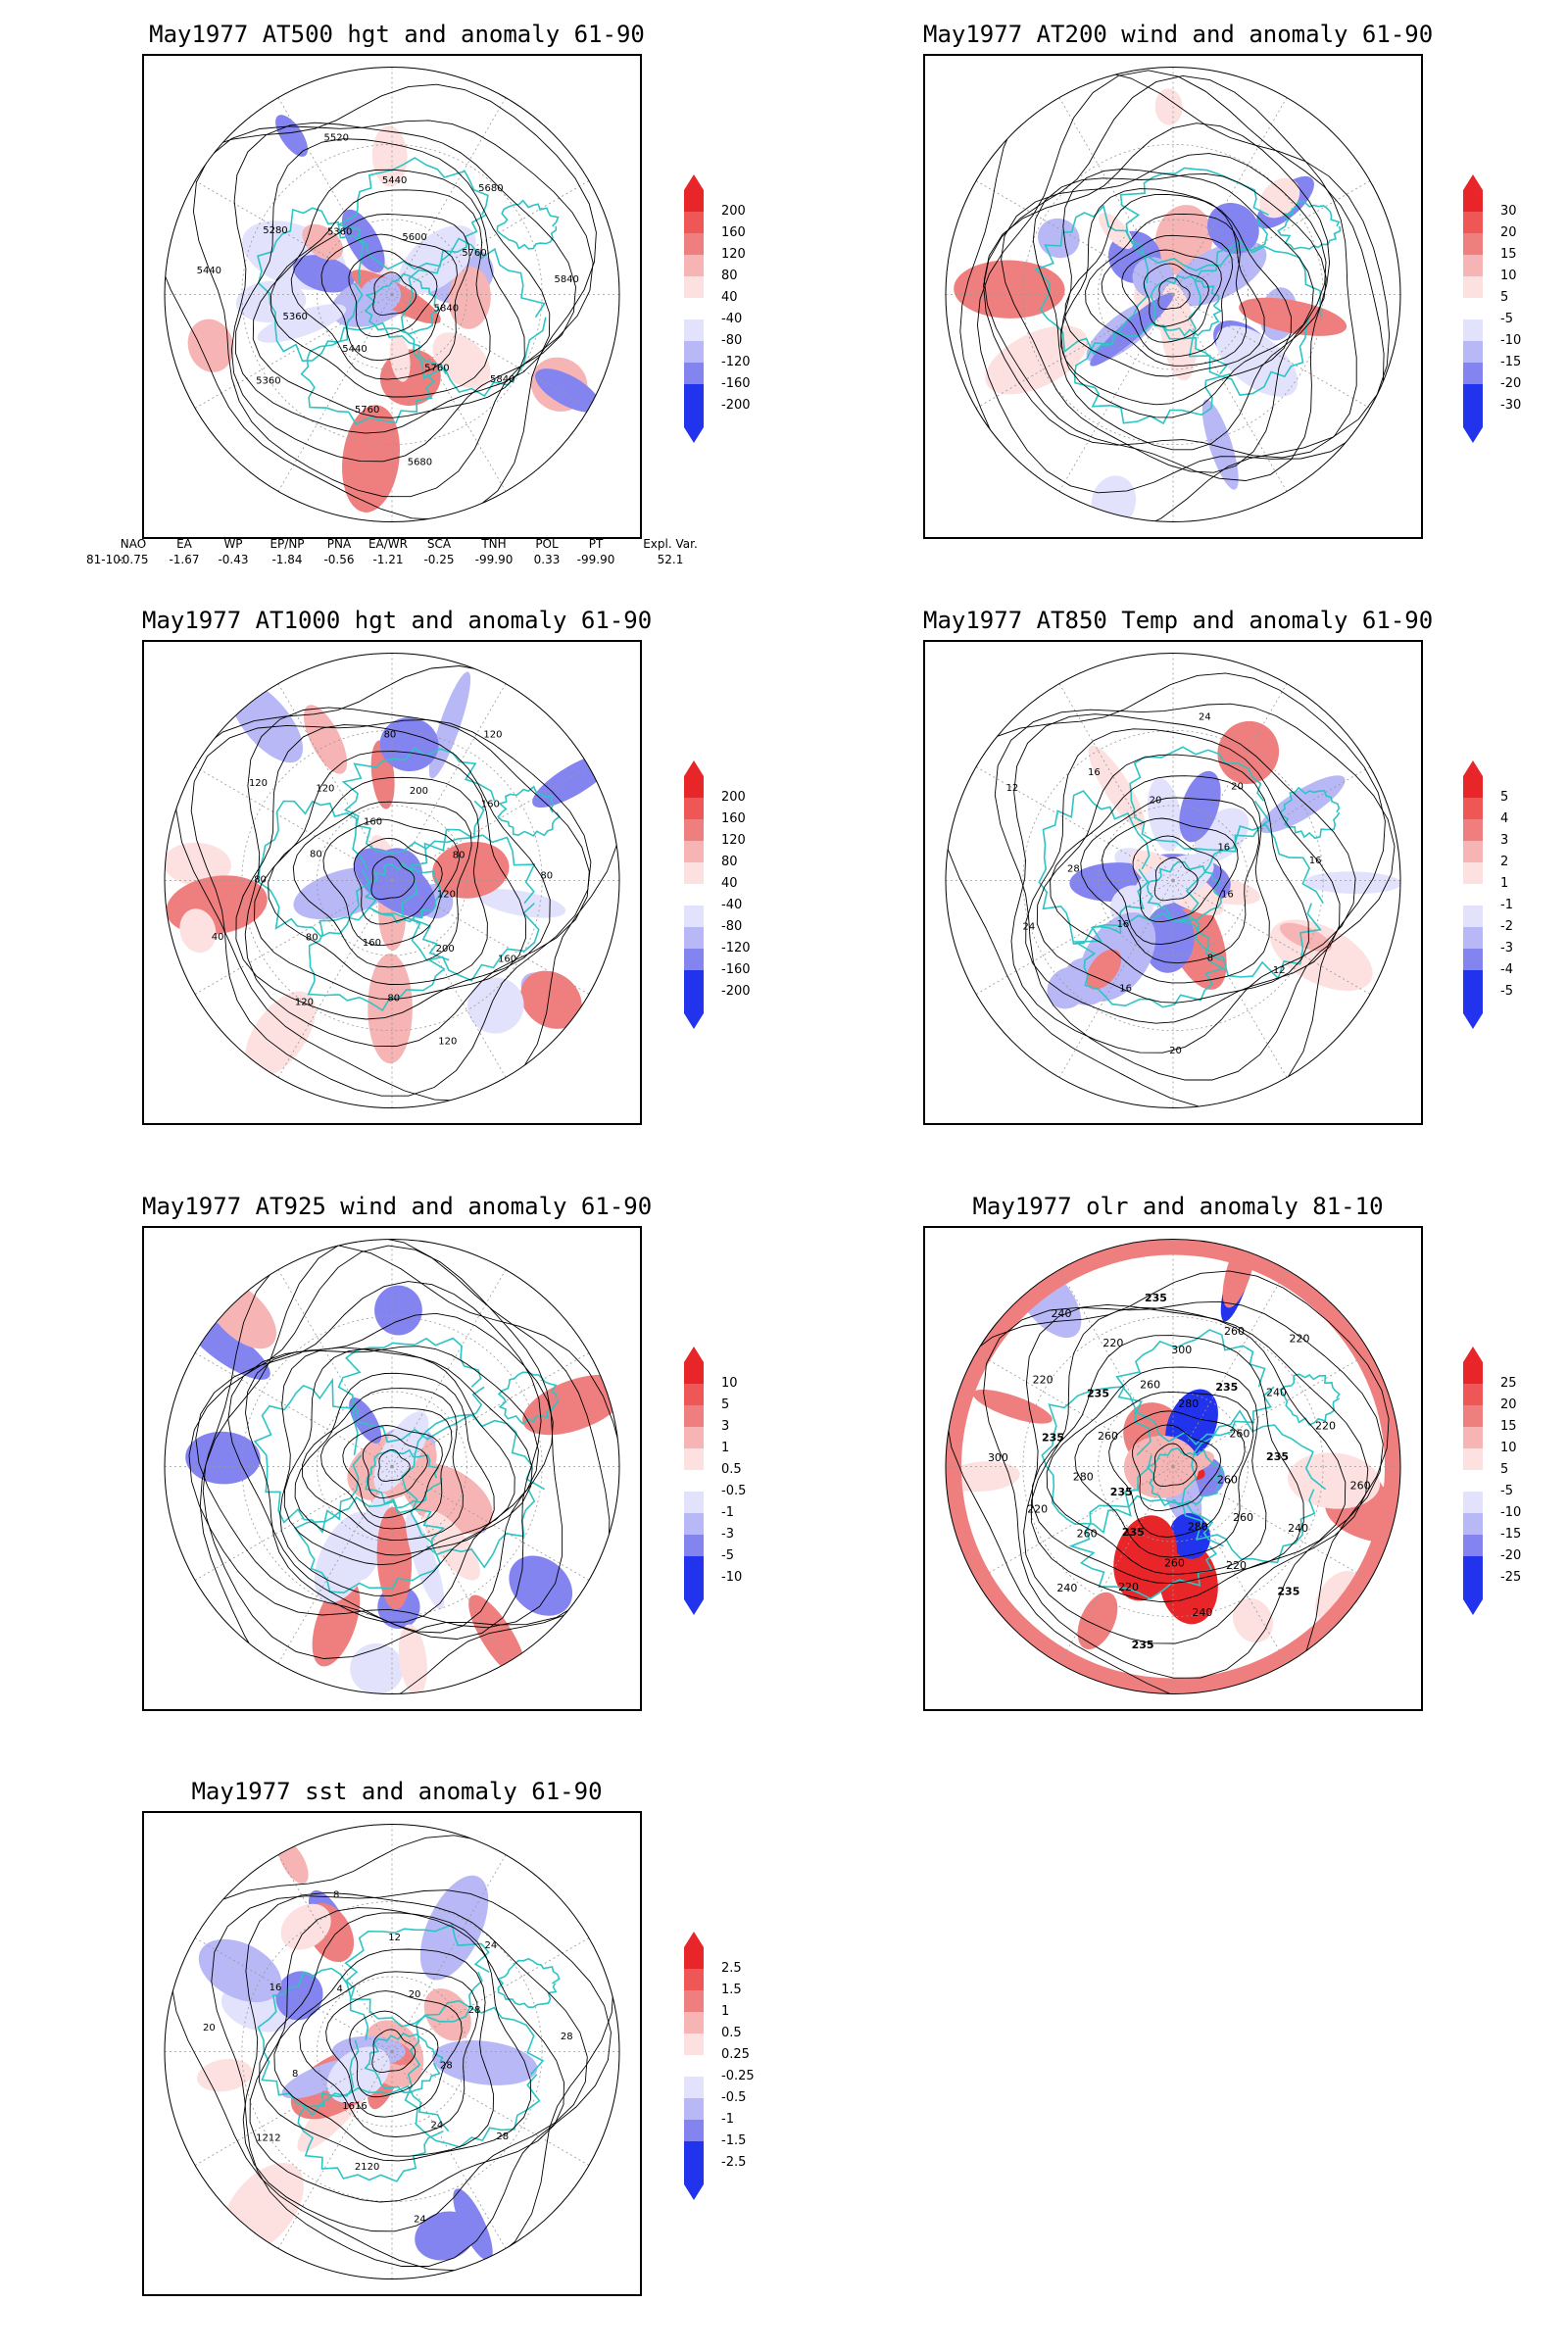 The width and height of the screenshot is (1568, 2352). Describe the element at coordinates (1234, 1331) in the screenshot. I see `contour-label: 260` at that location.